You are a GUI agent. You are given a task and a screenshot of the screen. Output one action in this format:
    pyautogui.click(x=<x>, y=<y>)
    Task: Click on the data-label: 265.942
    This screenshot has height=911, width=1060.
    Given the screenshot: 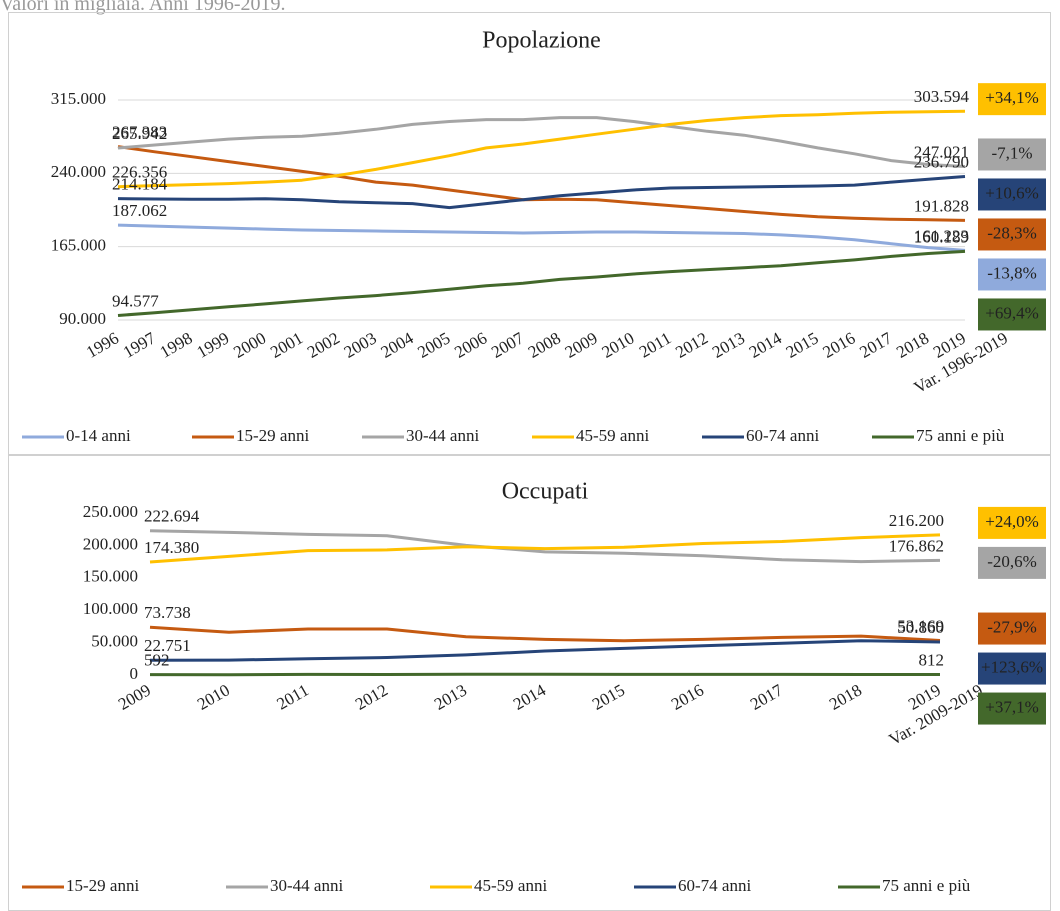 What is the action you would take?
    pyautogui.click(x=139, y=133)
    